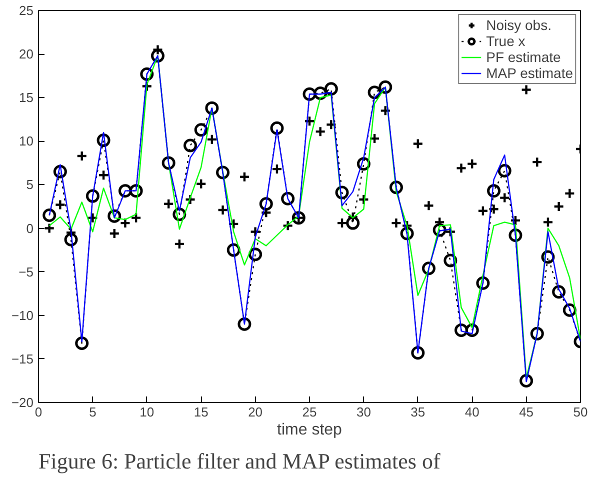 This screenshot has height=478, width=596. Describe the element at coordinates (255, 412) in the screenshot. I see `x-tick-label: 20` at that location.